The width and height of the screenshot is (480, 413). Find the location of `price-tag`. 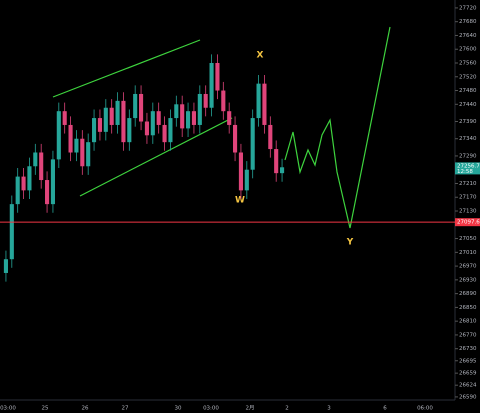

price-tag is located at coordinates (467, 168).